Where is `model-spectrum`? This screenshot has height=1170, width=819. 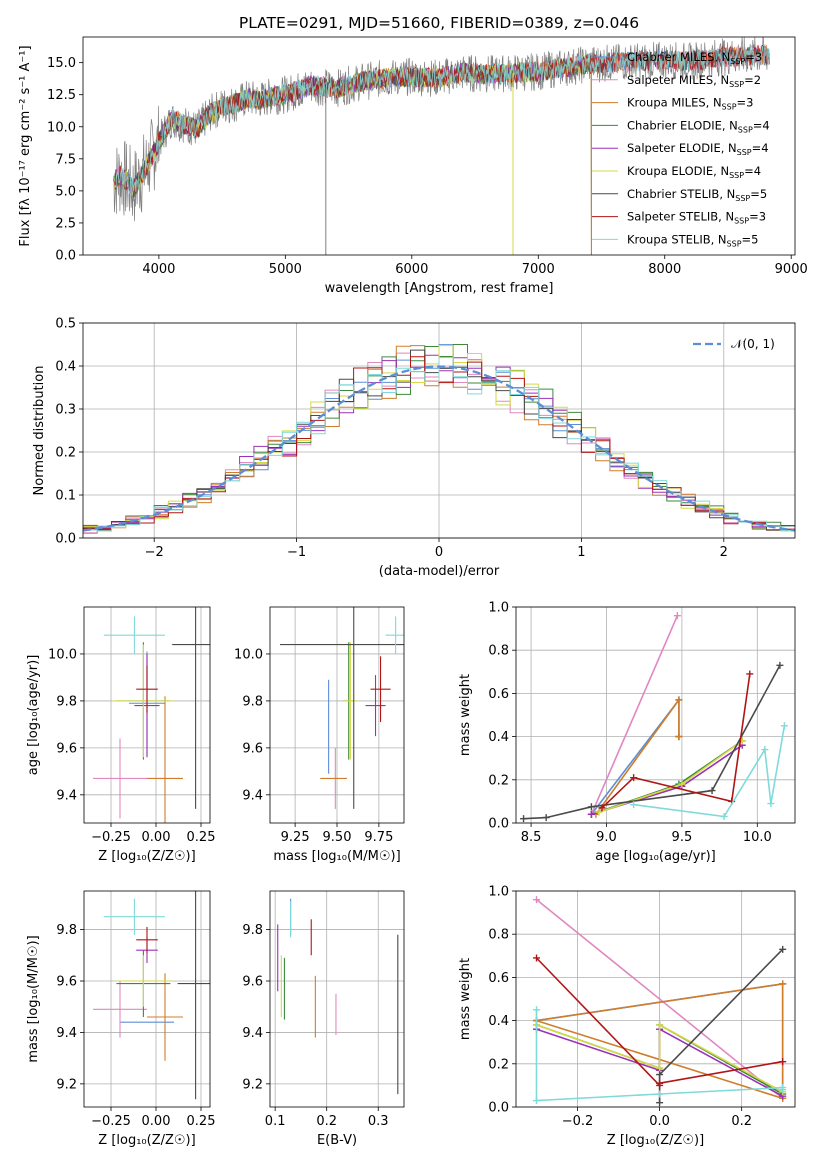
model-spectrum is located at coordinates (442, 119).